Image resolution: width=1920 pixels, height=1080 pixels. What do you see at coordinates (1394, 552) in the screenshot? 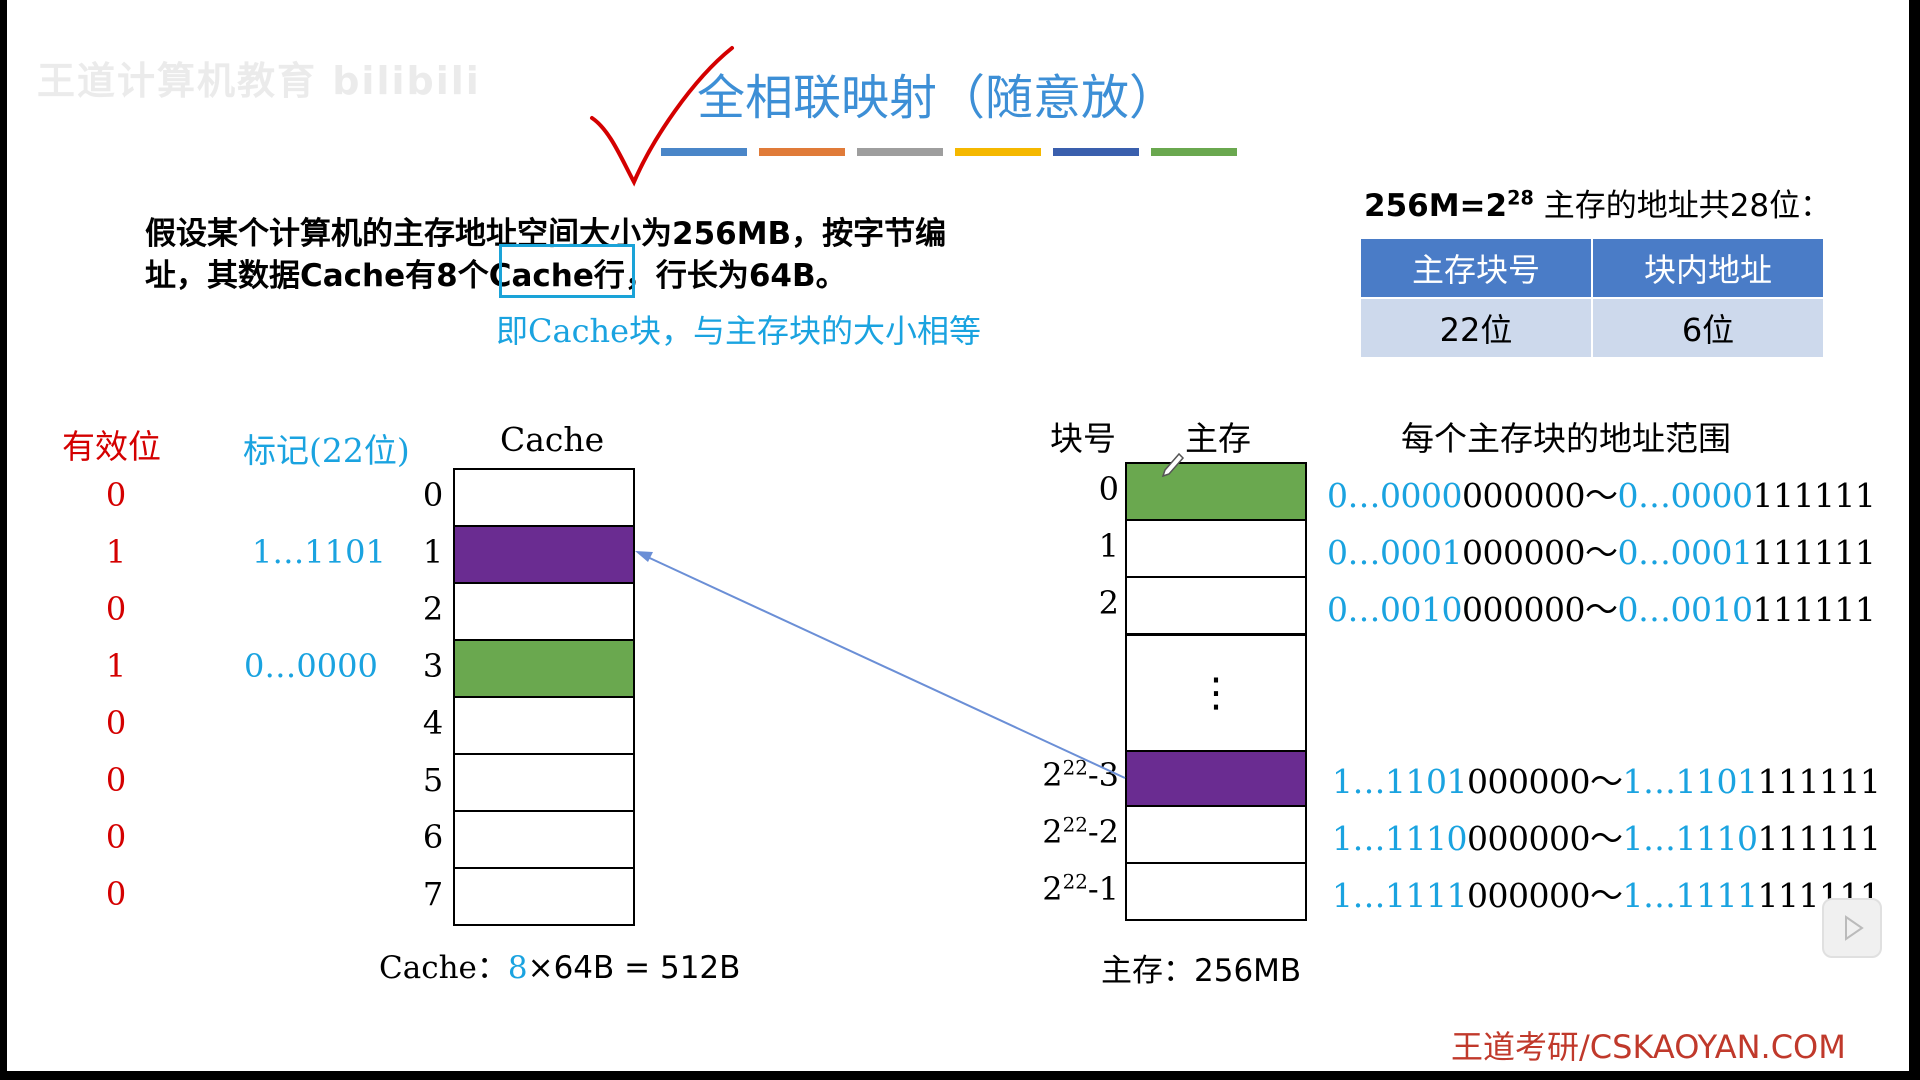
I see `range-start-high: 0…0001` at bounding box center [1394, 552].